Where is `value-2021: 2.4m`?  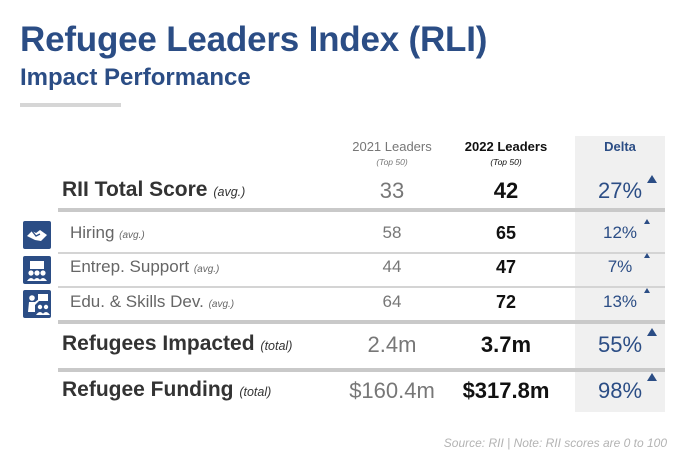
value-2021: 2.4m is located at coordinates (392, 344).